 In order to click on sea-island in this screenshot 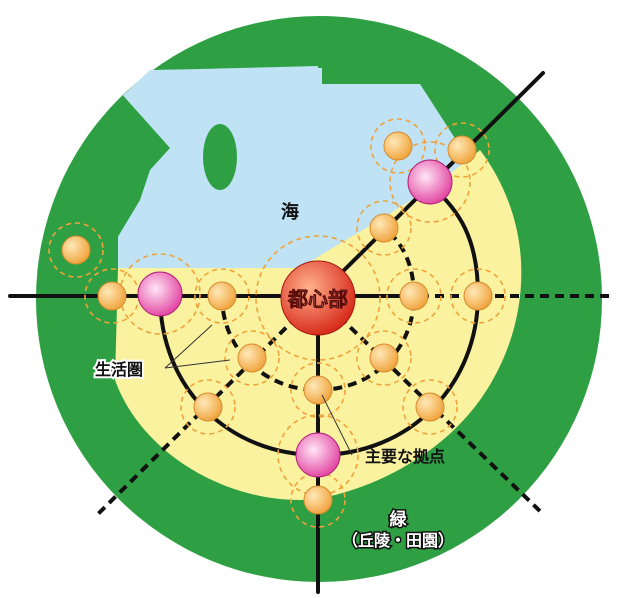, I will do `click(220, 157)`.